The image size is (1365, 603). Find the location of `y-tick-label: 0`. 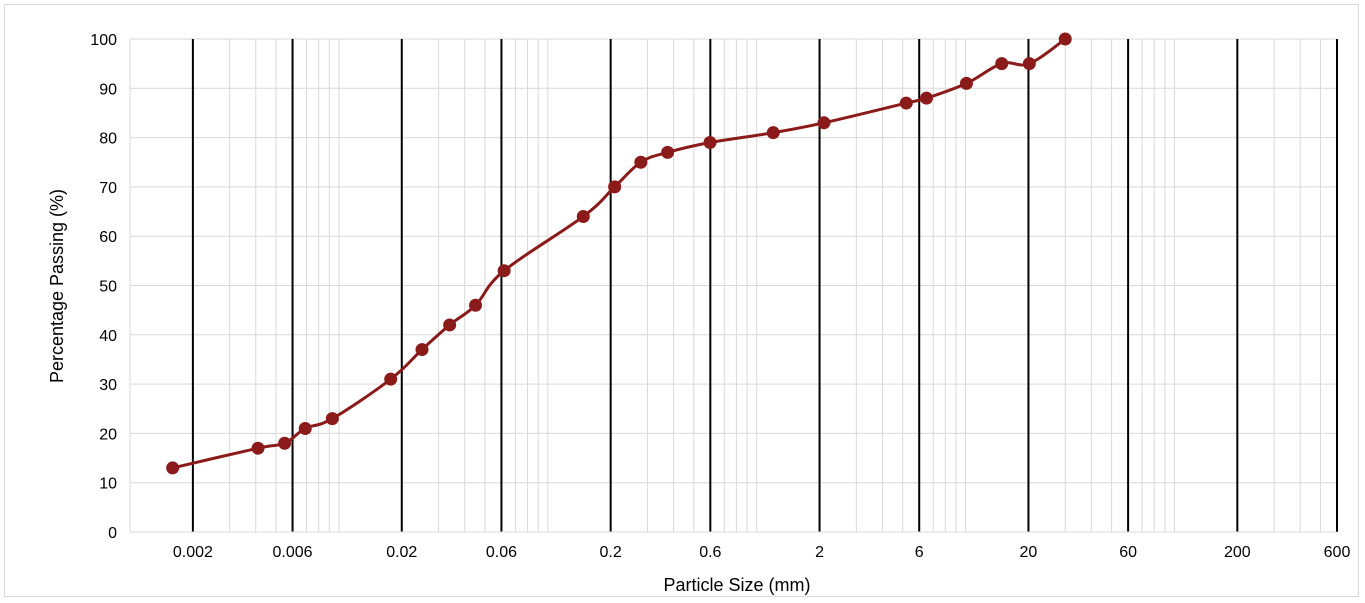

y-tick-label: 0 is located at coordinates (112, 533).